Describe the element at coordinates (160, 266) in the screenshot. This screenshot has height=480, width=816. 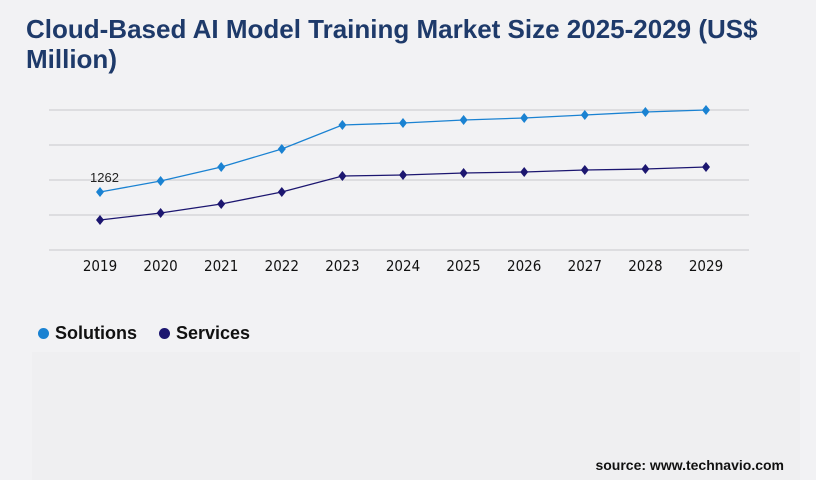
I see `x-tick-label: 2020` at that location.